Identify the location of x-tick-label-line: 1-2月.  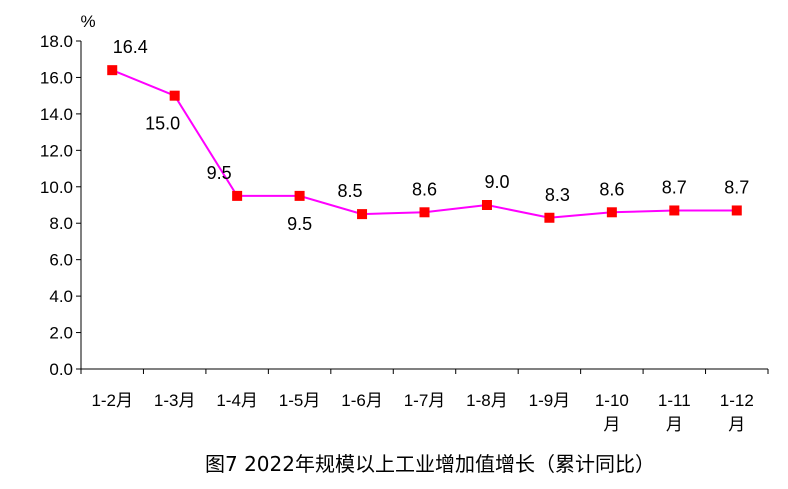
(112, 400).